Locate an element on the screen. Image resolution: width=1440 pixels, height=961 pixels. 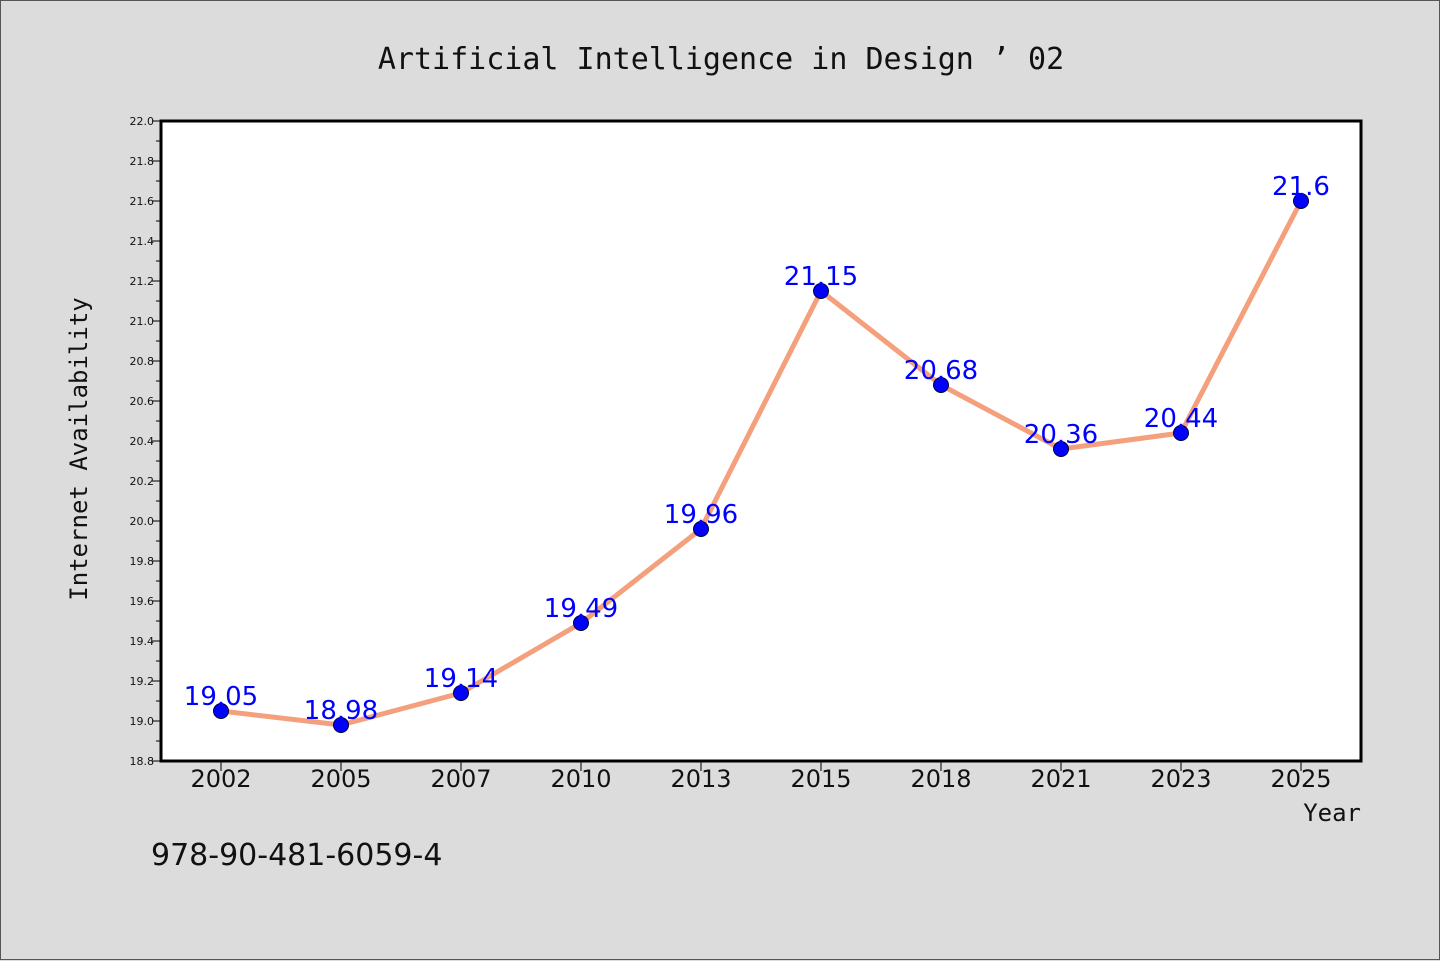
data-label: 20.36 is located at coordinates (1061, 435).